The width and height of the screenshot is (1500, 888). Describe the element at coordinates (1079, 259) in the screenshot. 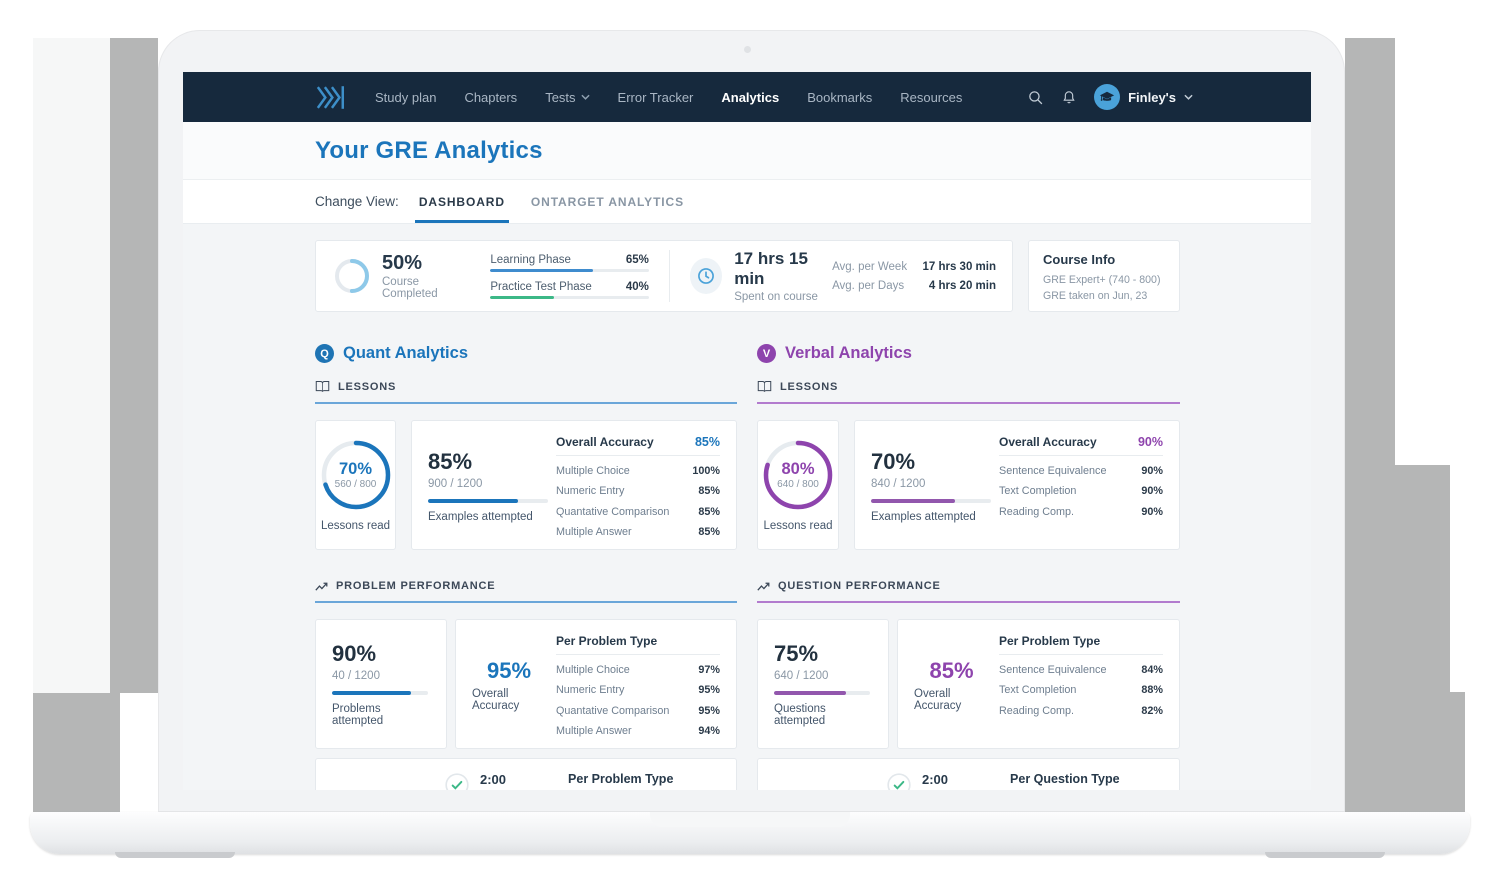

I see `course-info-title: Course Info` at that location.